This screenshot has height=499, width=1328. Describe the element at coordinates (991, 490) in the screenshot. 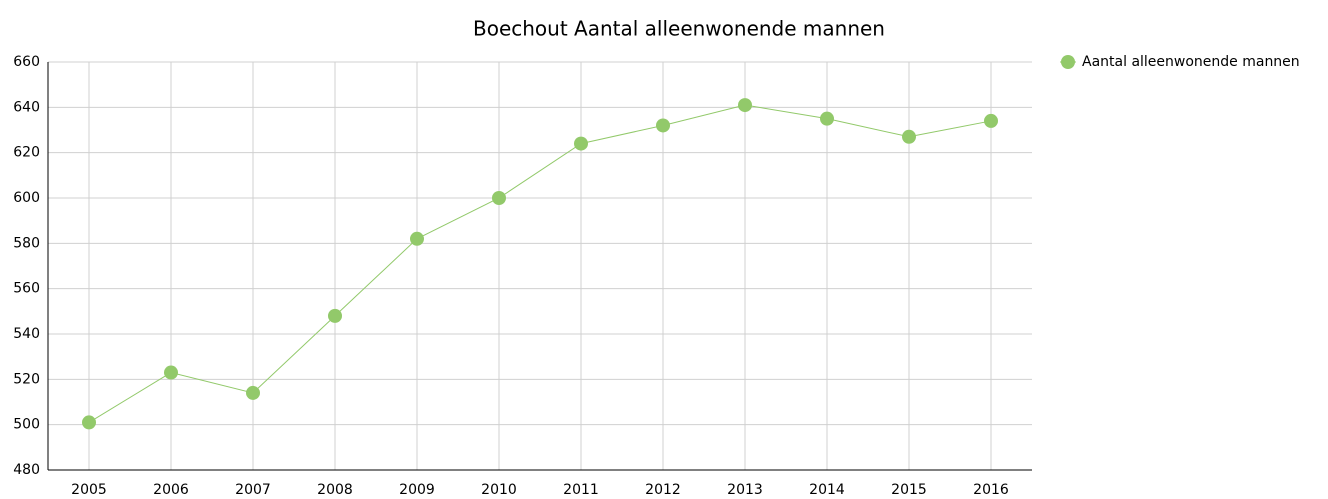

I see `x-tick-label: 2016` at that location.